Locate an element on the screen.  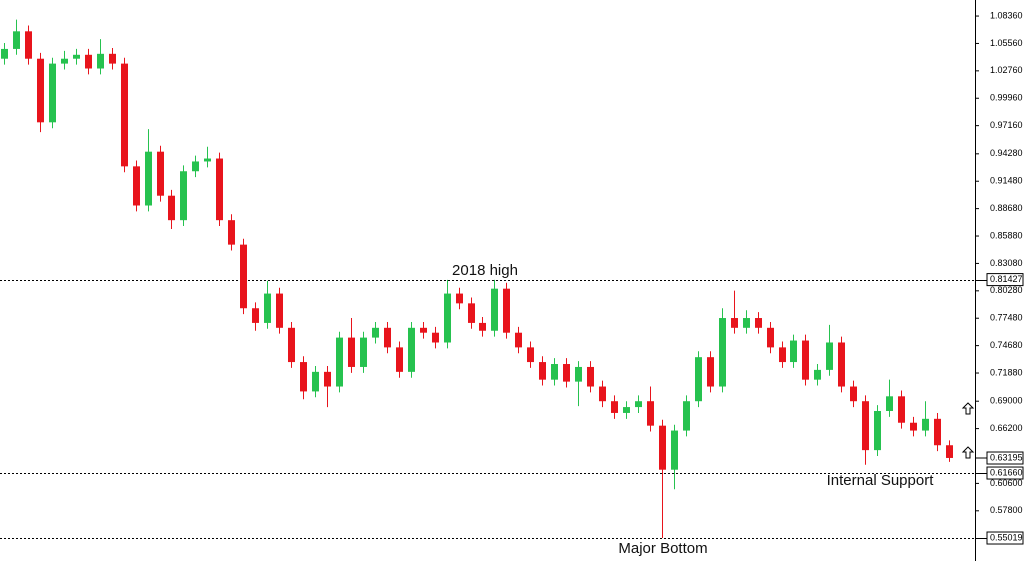
y-tick-label: 0.60600 is located at coordinates (1006, 483).